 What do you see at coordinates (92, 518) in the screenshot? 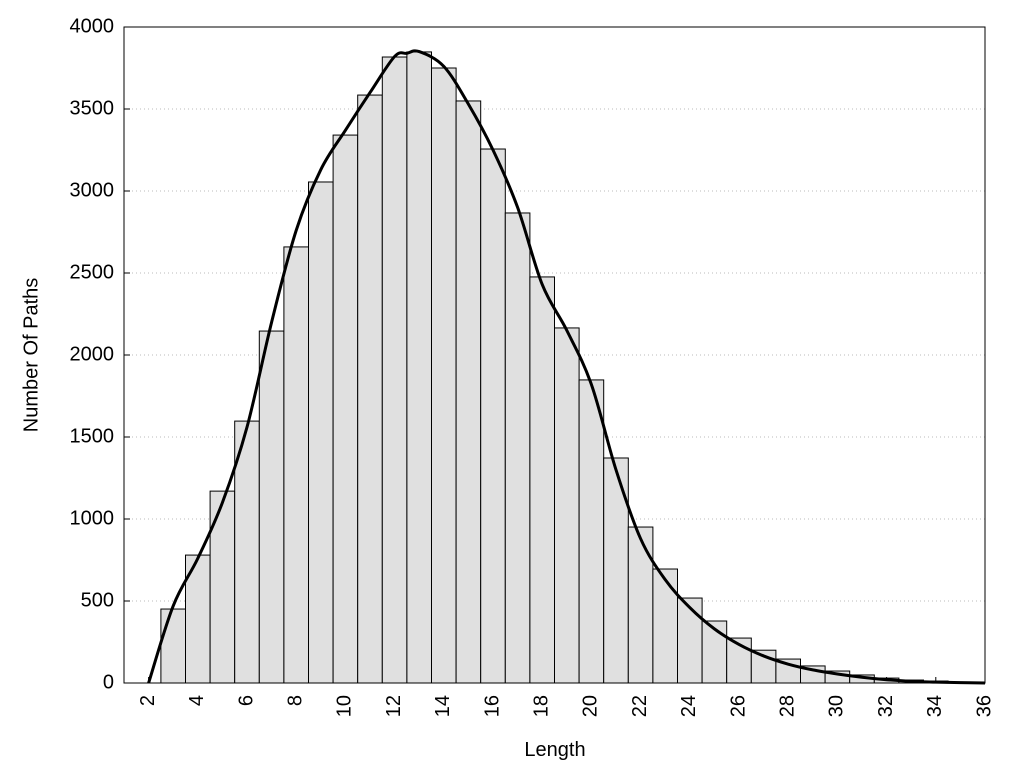
I see `y-tick-label: 1000` at bounding box center [92, 518].